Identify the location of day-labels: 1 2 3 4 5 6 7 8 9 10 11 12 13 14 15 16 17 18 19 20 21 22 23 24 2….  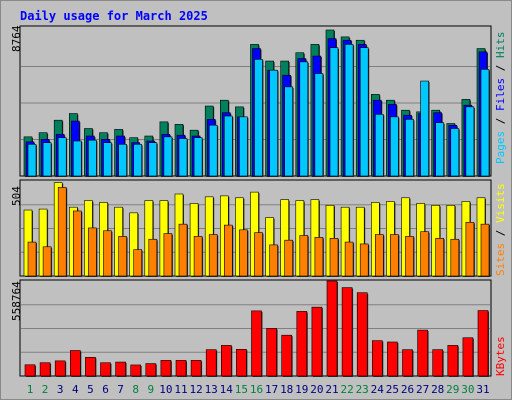
(258, 389).